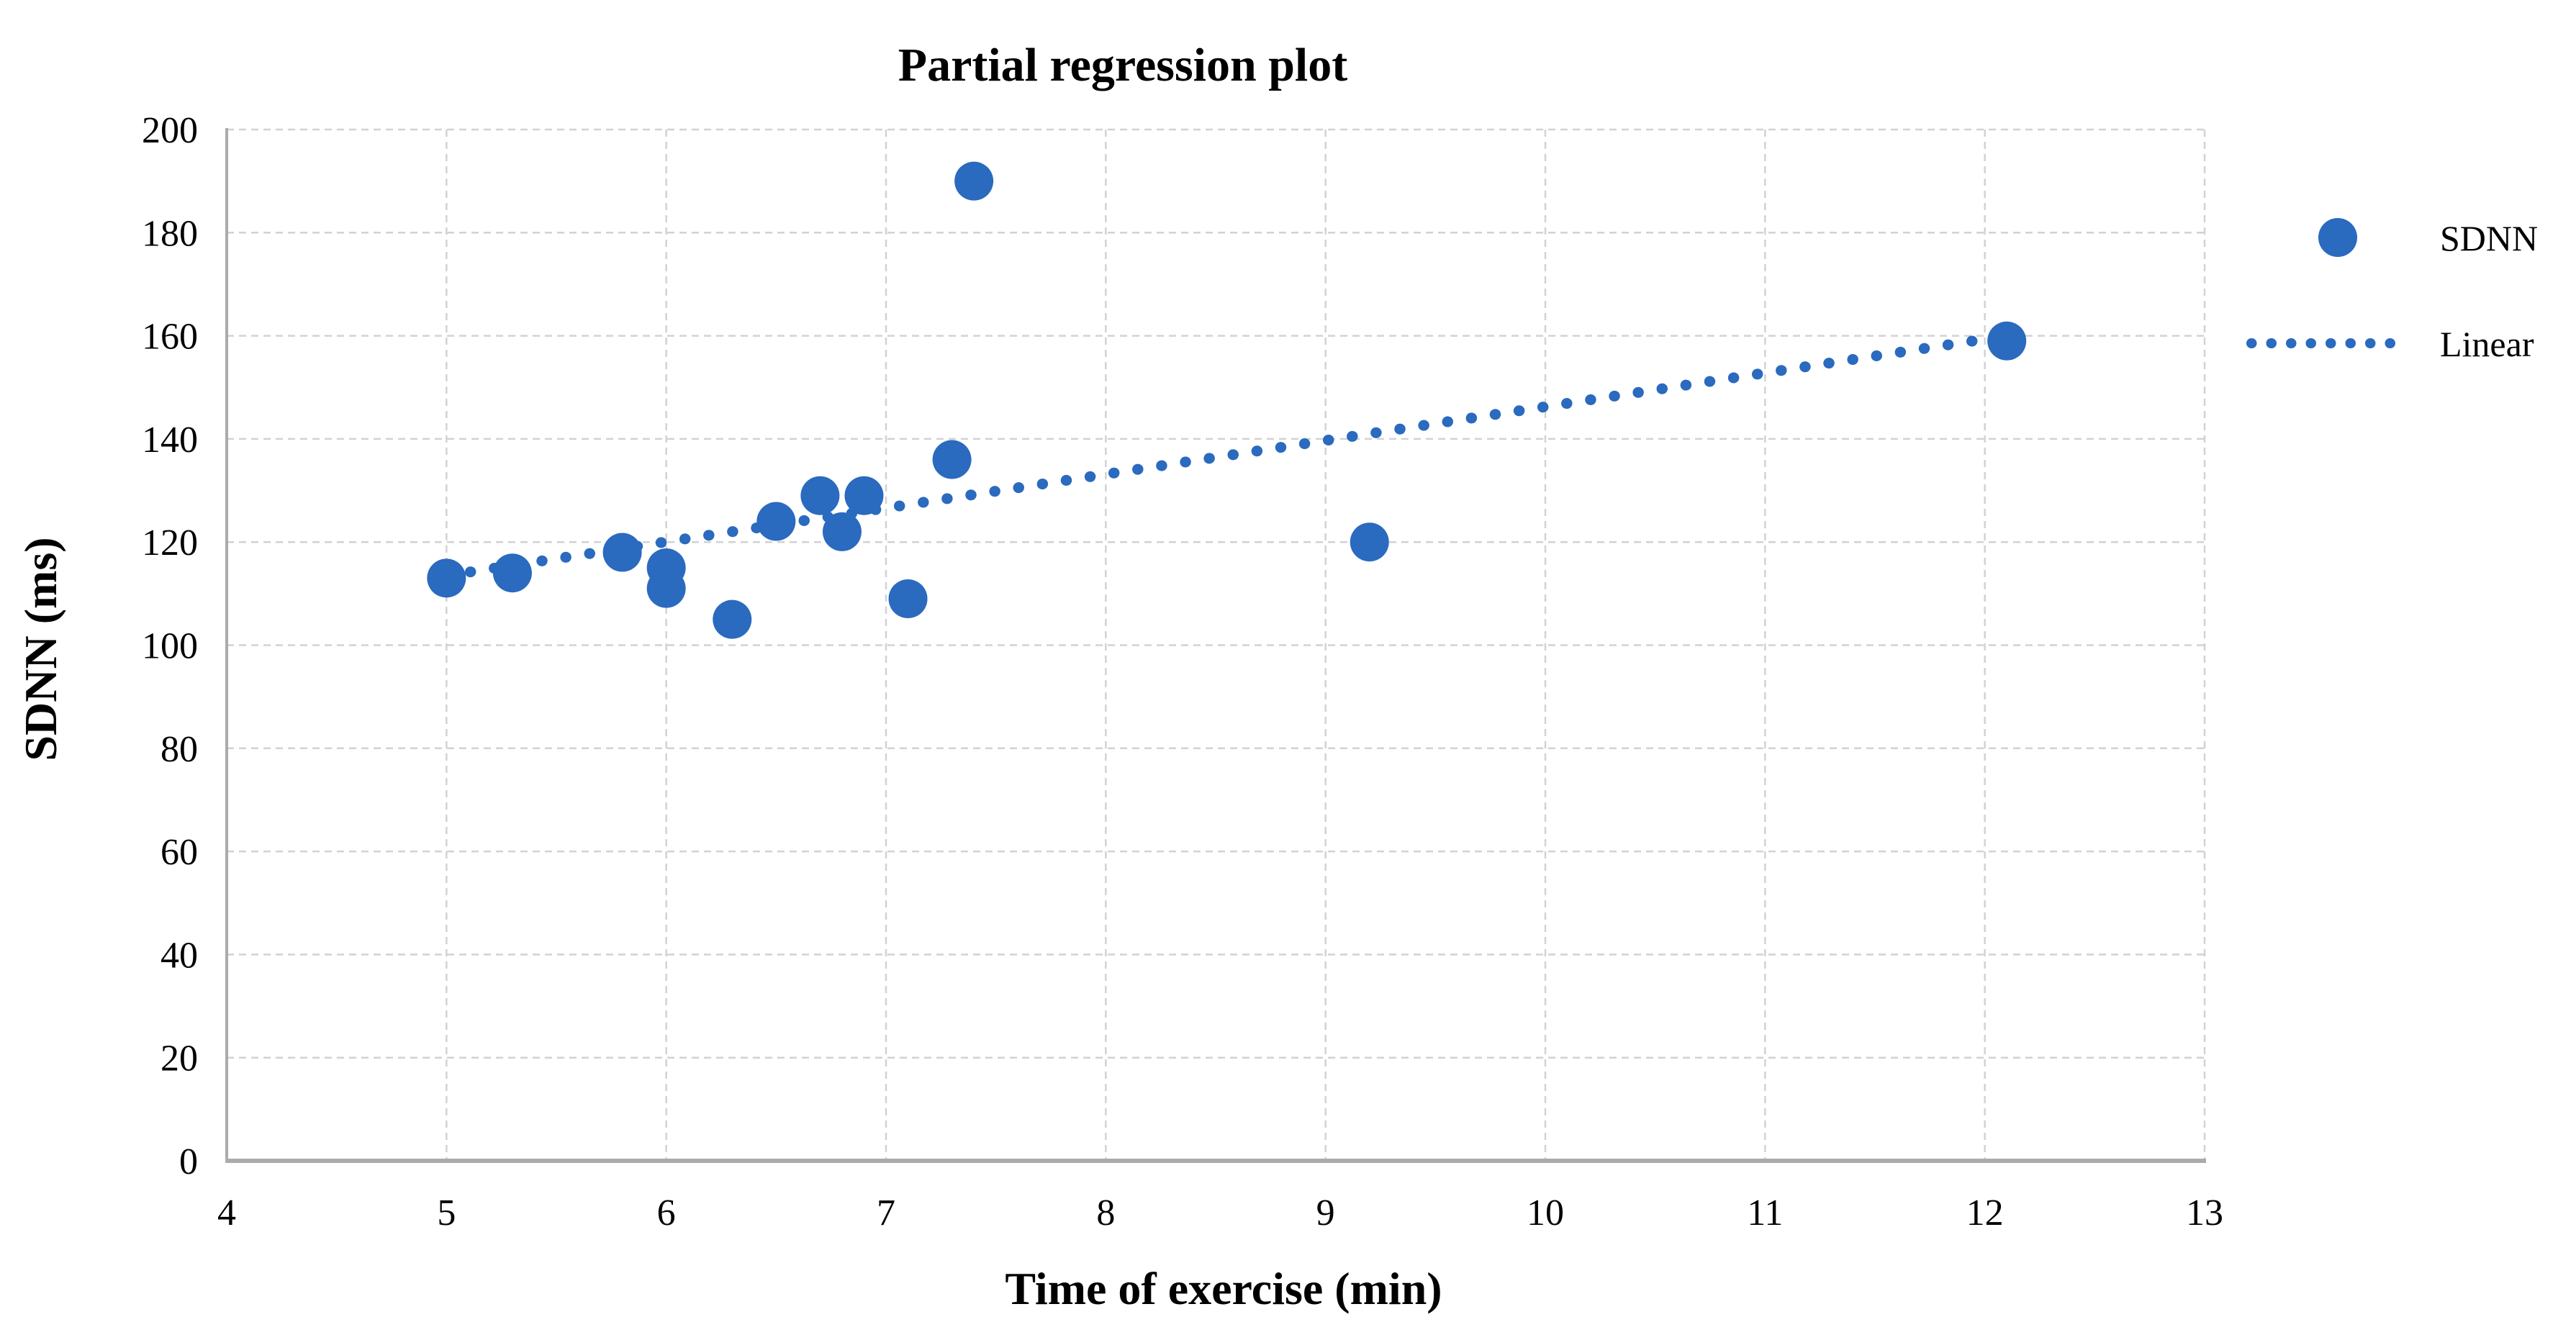  Describe the element at coordinates (2338, 238) in the screenshot. I see `legend-marker-sdnn-circle-icon` at that location.